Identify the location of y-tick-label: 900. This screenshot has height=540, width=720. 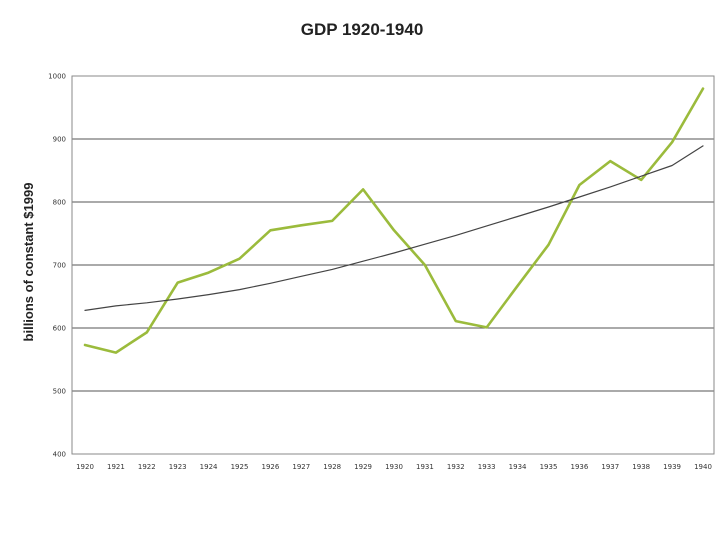
(59, 140).